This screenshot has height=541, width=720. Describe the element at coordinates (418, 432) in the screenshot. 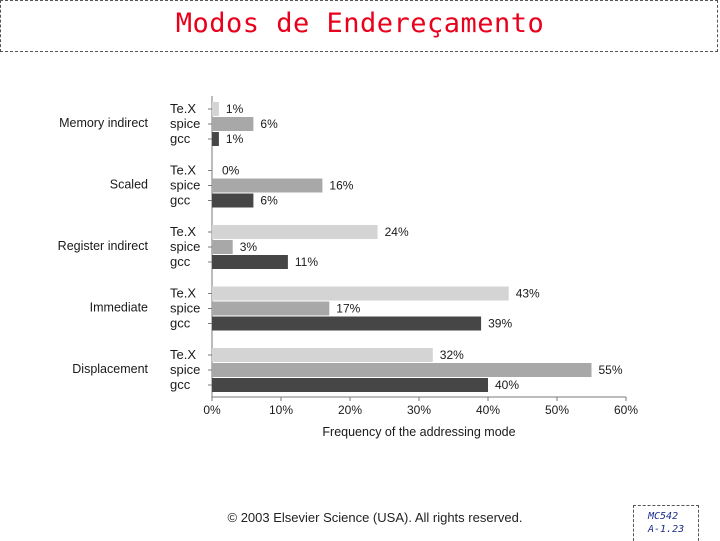

I see `x-axis-title: Frequency of the addressing mode` at that location.